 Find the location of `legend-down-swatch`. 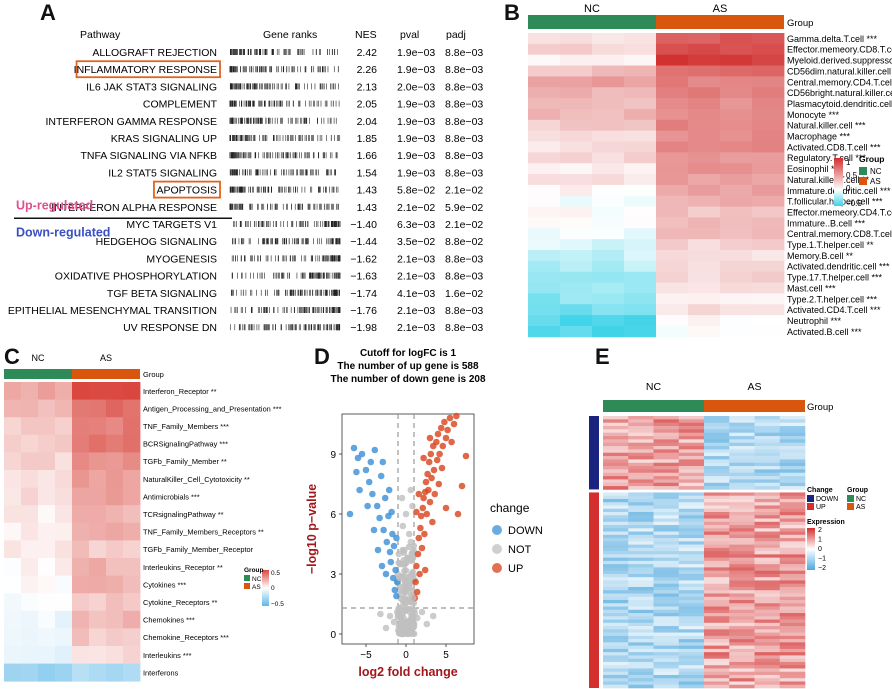

legend-down-swatch is located at coordinates (810, 498).